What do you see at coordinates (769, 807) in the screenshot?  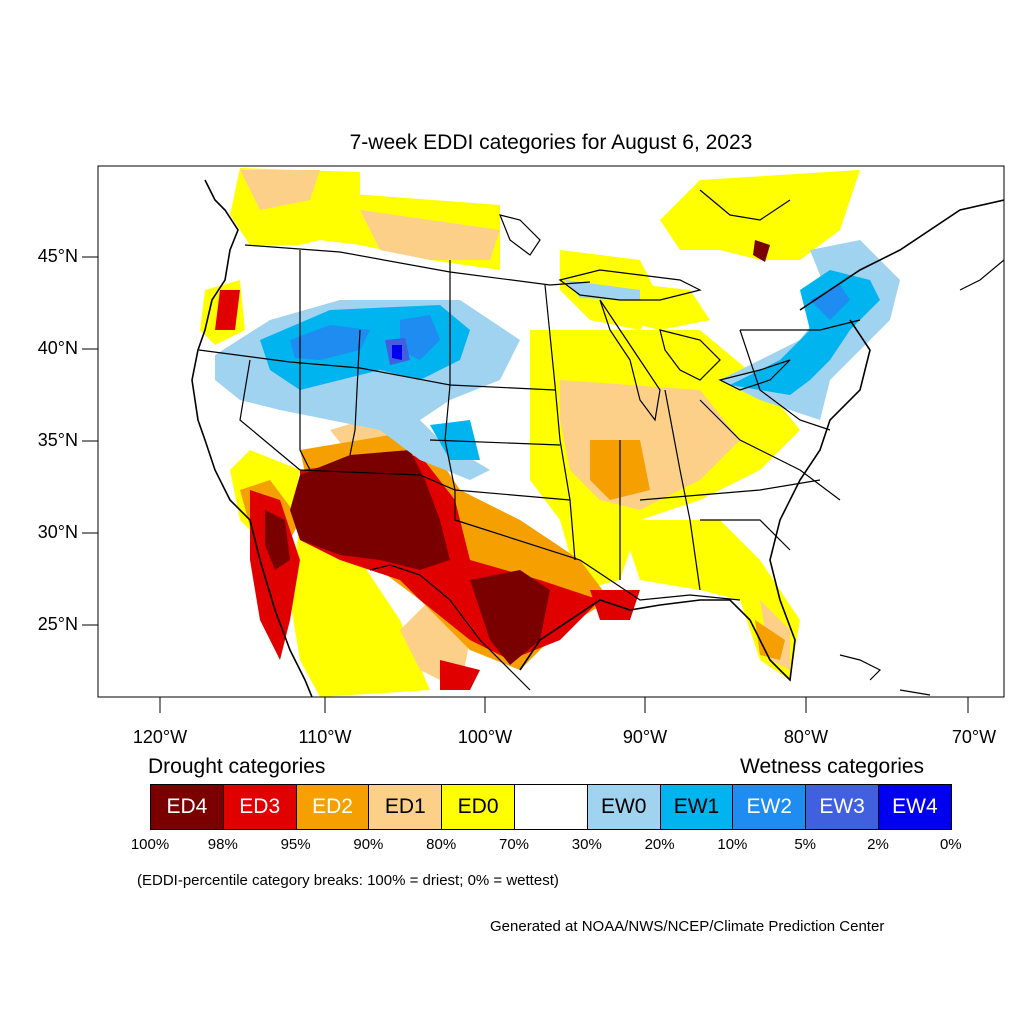 I see `legend-swatch-ew2: EW2` at bounding box center [769, 807].